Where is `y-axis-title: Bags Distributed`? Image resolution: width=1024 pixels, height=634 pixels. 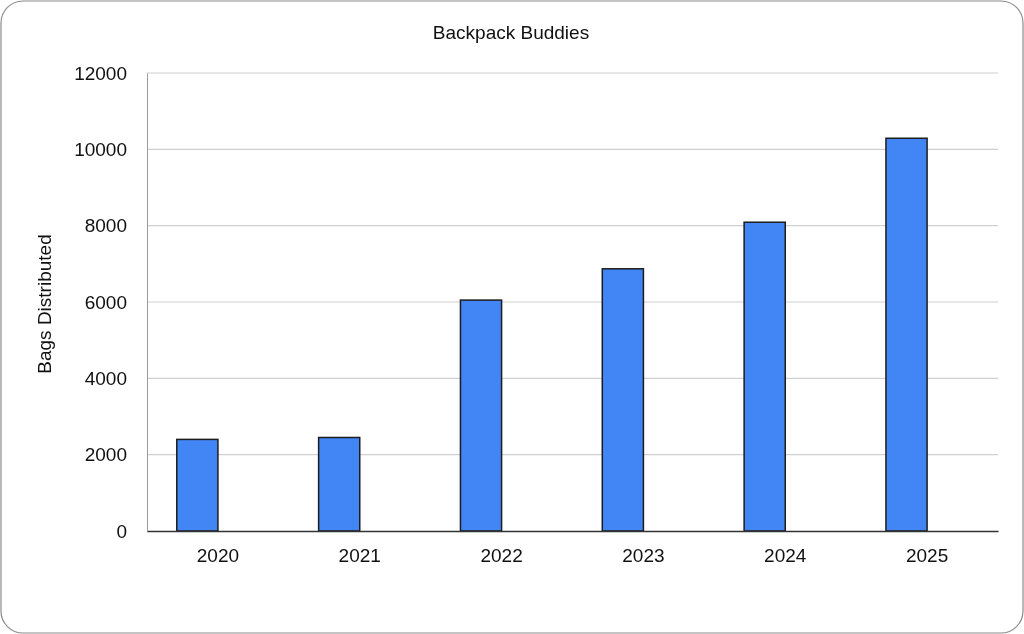 y-axis-title: Bags Distributed is located at coordinates (44, 304).